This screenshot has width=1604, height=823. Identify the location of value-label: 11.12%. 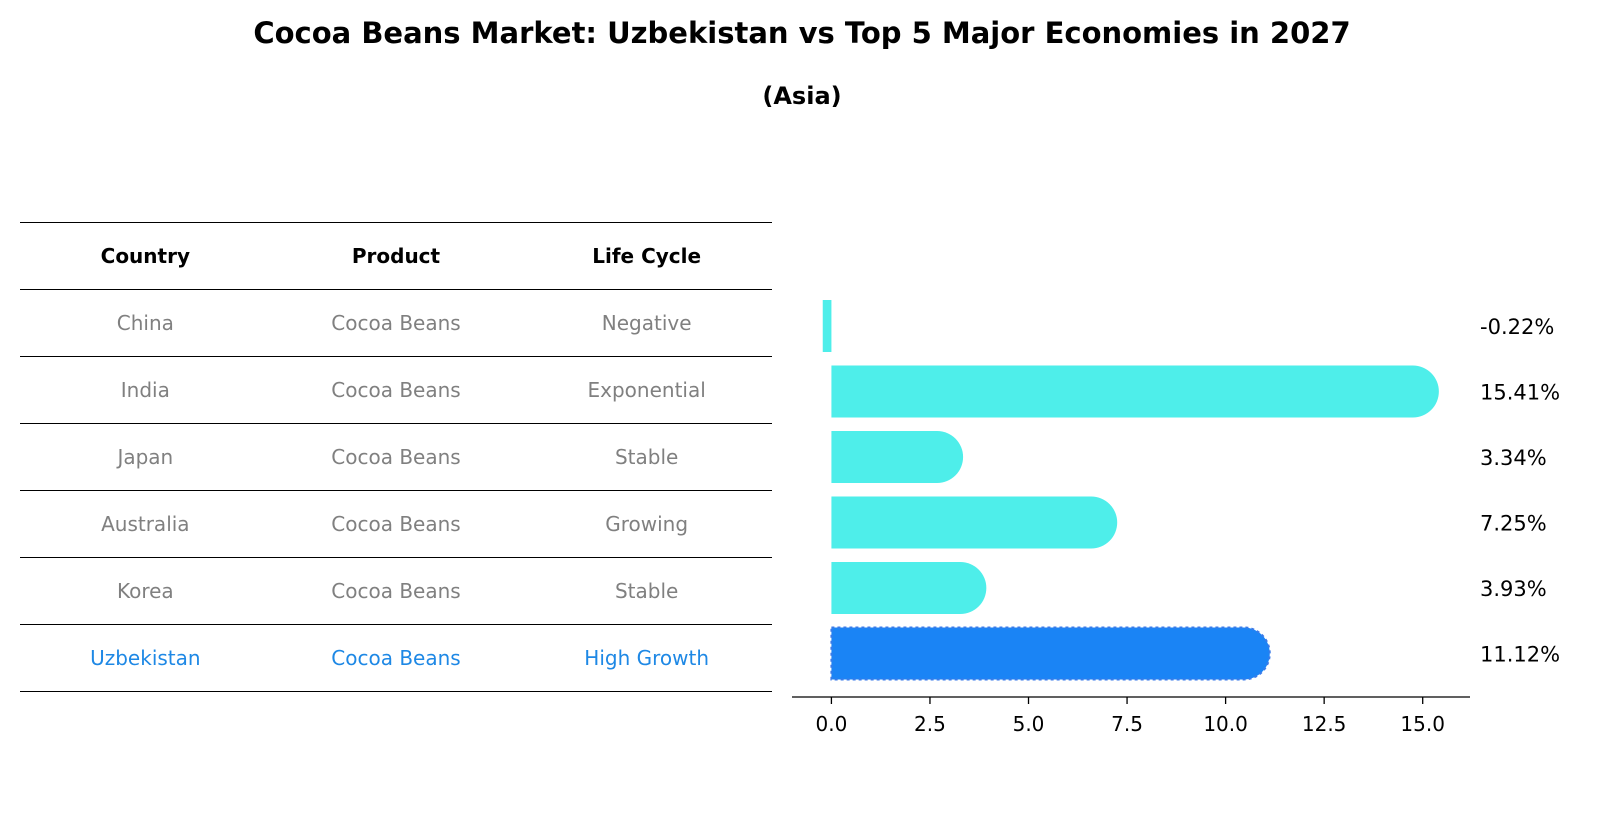
(1520, 655).